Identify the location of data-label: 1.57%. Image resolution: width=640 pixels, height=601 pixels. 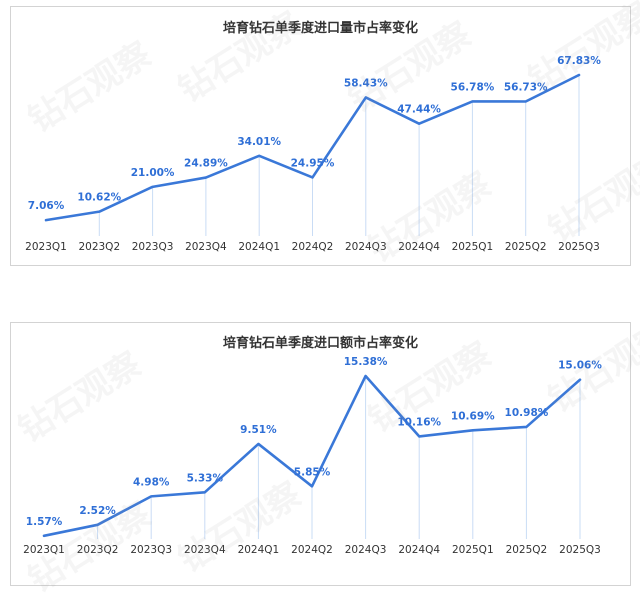
(44, 522).